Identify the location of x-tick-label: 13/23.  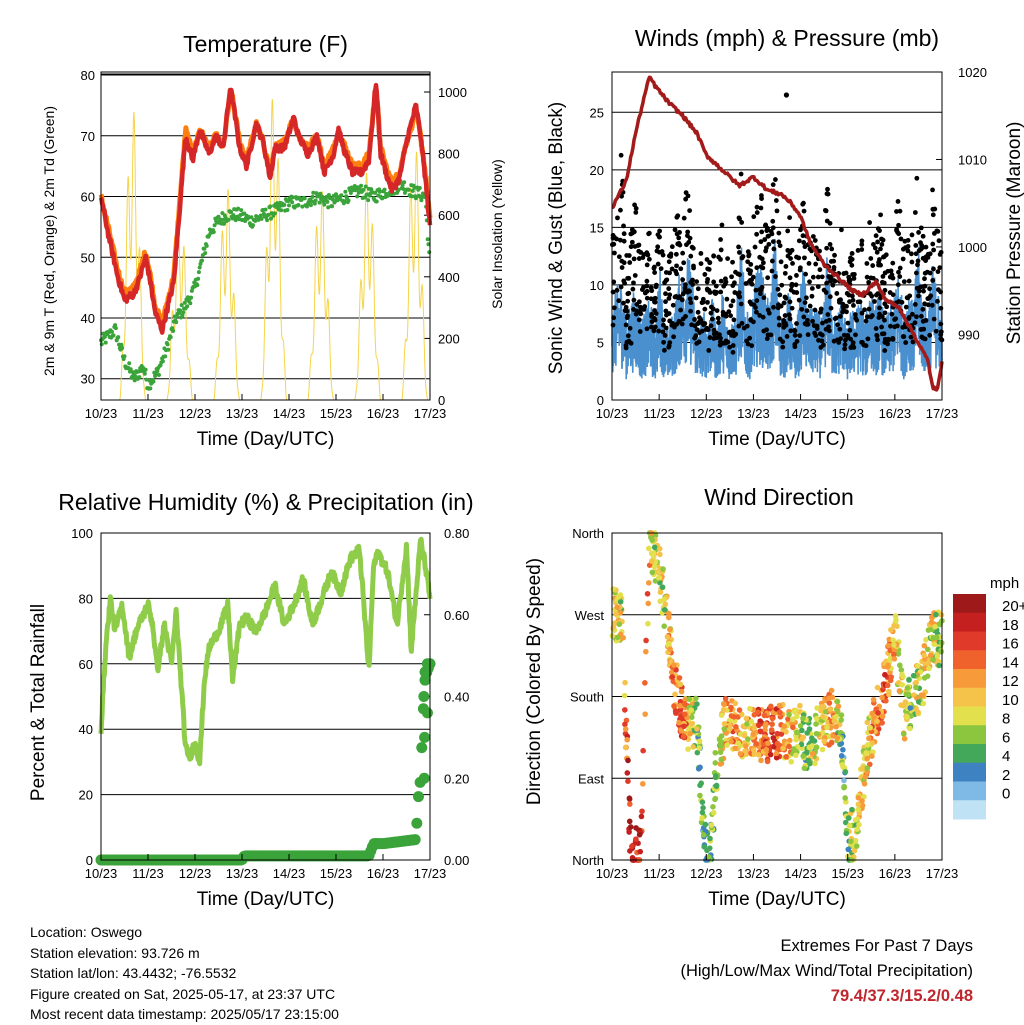
(753, 413).